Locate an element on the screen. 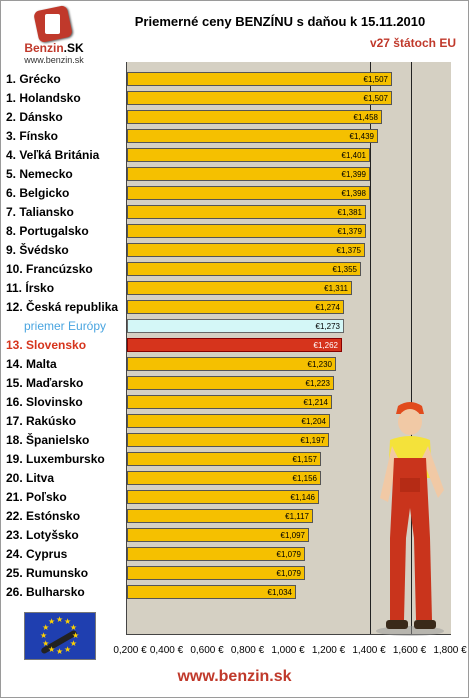  x-tick-label: 0,200 € is located at coordinates (130, 650).